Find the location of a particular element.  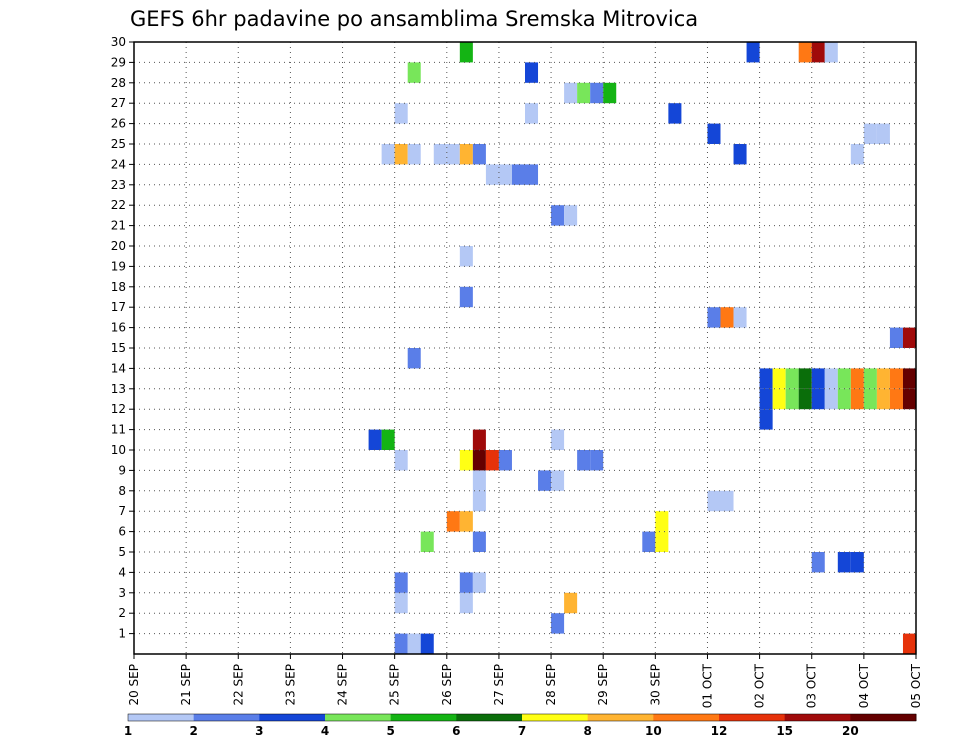

legend: 1 2 3 4 5 6 7 8 10 12 15 20 is located at coordinates (520, 725).